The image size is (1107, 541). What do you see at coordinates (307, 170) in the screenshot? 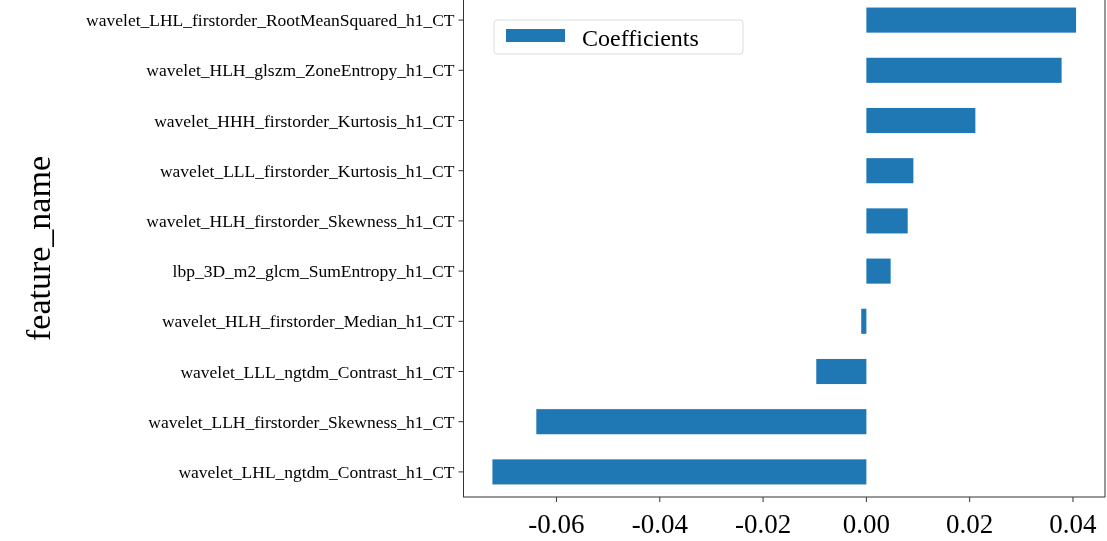
I see `y-tick-label: wavelet_LLL_firstorder_Kurtosis_h1_CT` at bounding box center [307, 170].